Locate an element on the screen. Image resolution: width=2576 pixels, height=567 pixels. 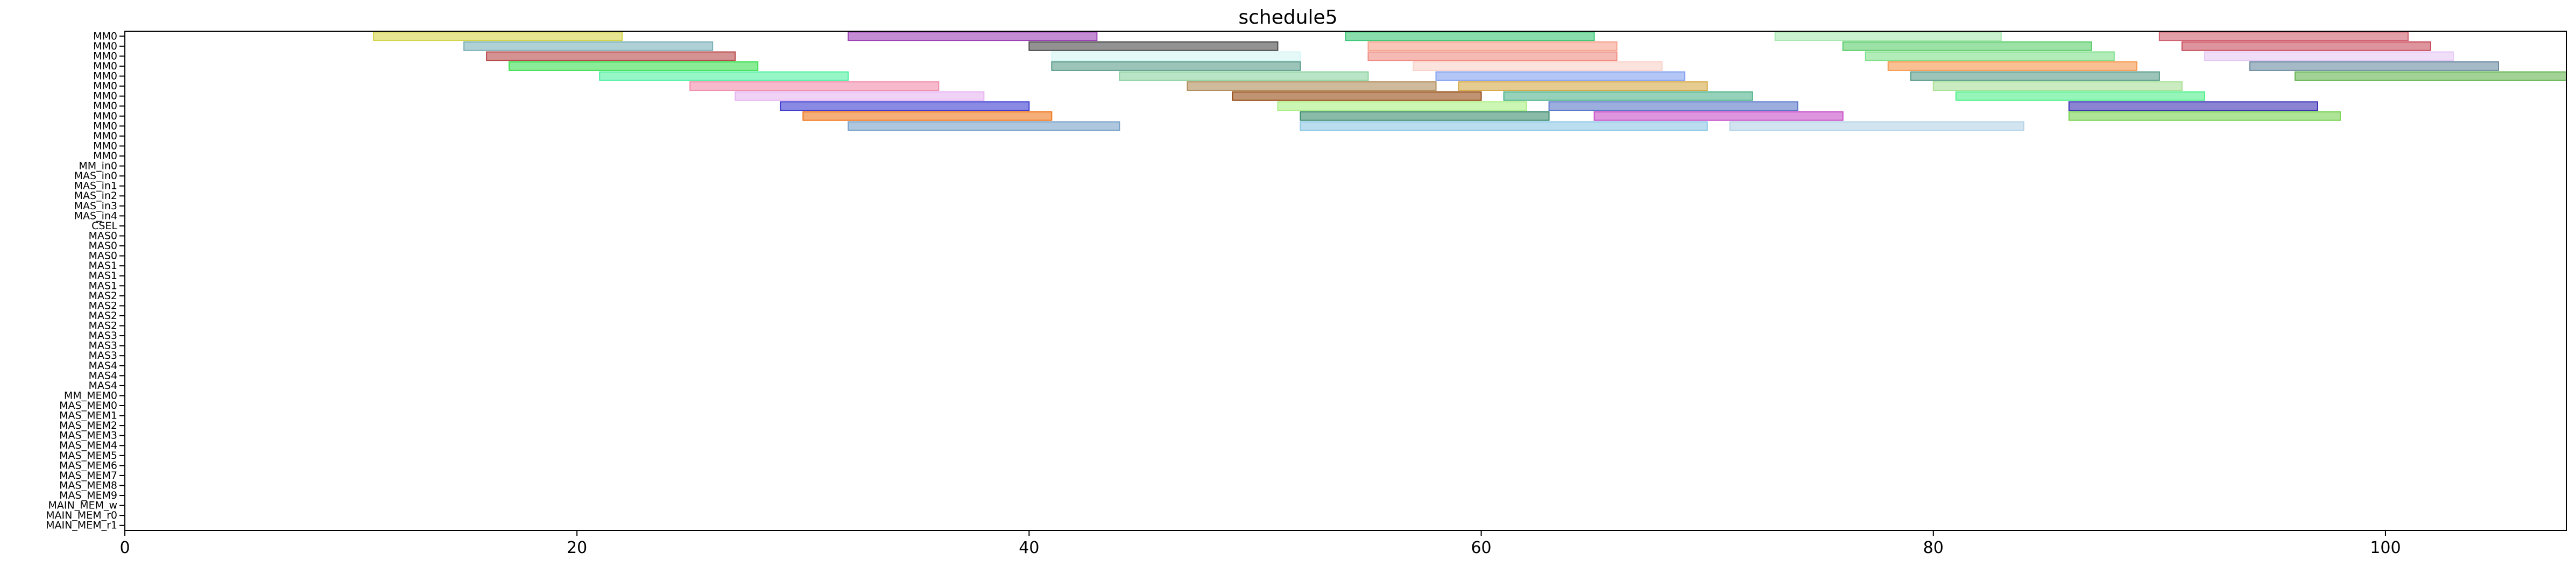
y-tick-label: MAIN_MEM_r1 is located at coordinates (81, 525).